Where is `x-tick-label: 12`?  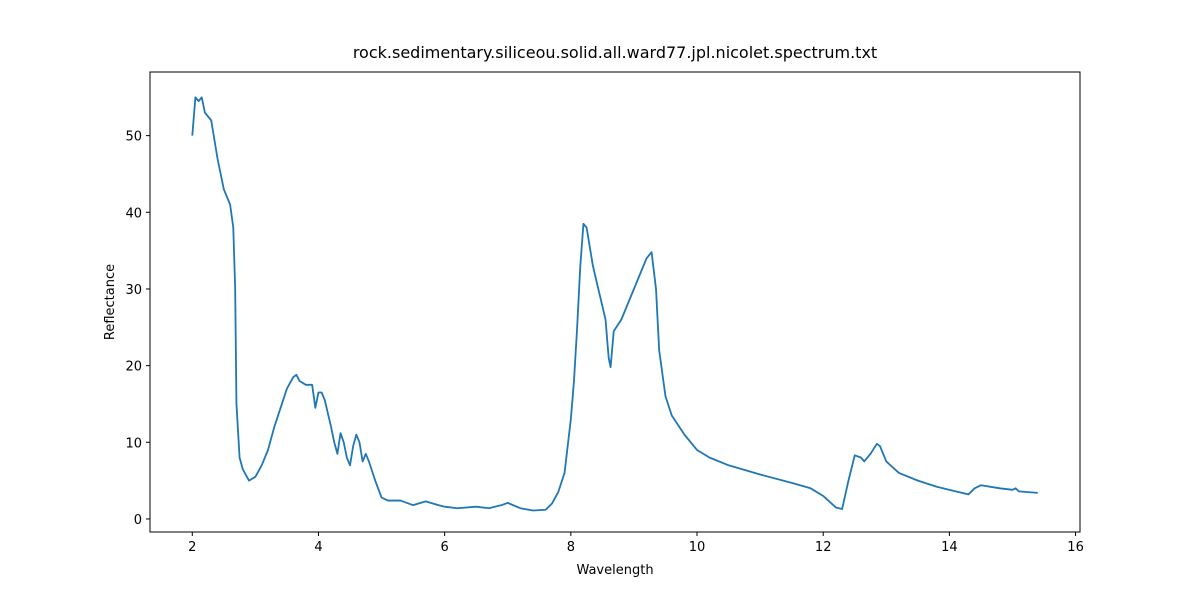 x-tick-label: 12 is located at coordinates (823, 547).